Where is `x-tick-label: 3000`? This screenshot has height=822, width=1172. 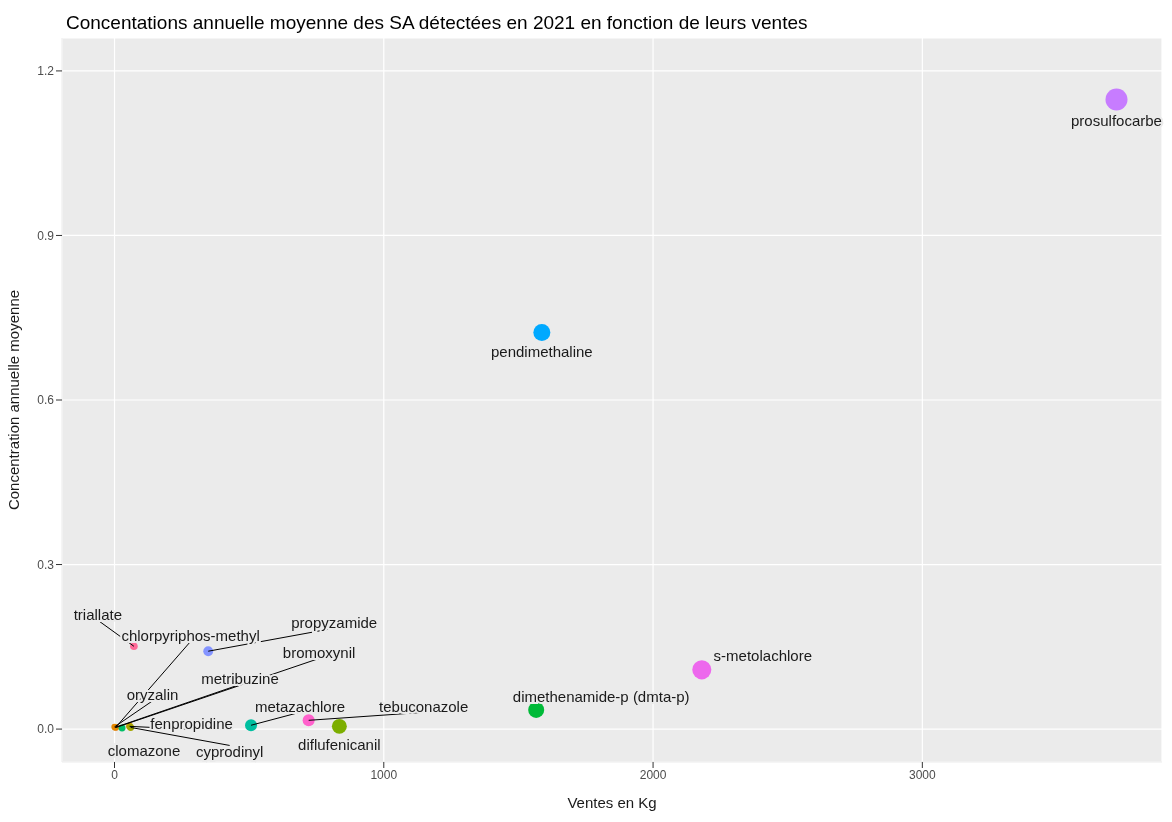
x-tick-label: 3000 is located at coordinates (922, 774).